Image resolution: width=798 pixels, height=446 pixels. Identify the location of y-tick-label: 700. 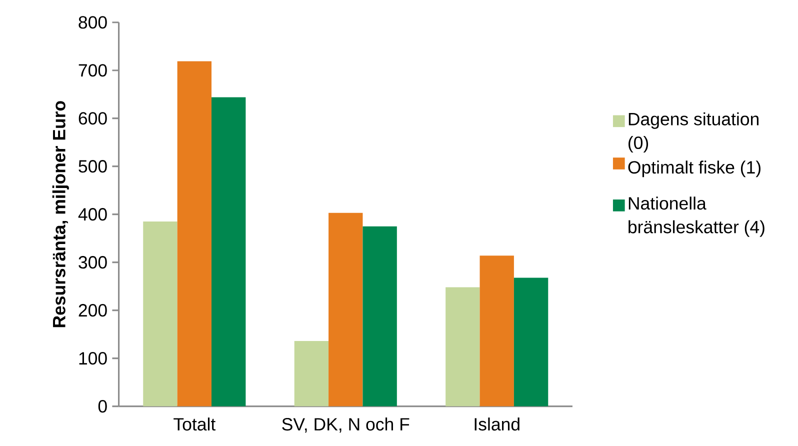
(92, 70).